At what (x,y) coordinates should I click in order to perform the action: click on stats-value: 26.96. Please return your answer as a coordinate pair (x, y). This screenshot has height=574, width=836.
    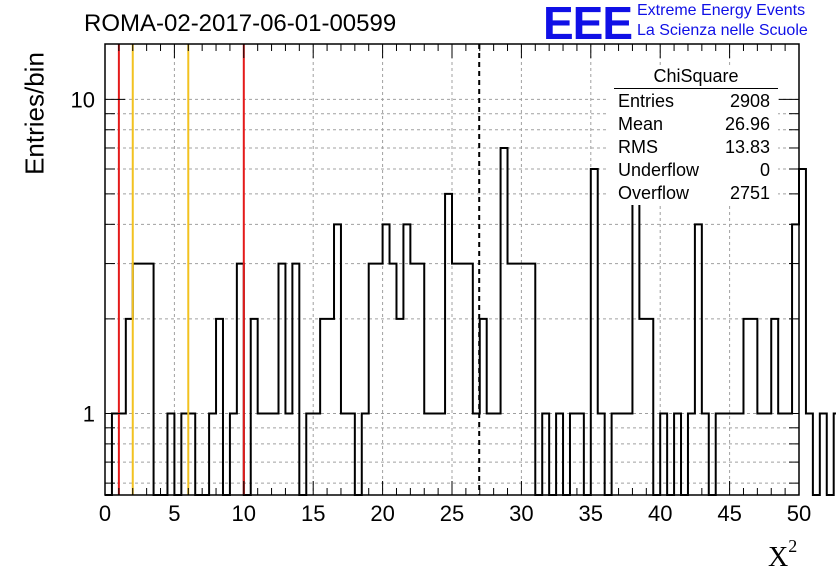
    Looking at the image, I should click on (747, 124).